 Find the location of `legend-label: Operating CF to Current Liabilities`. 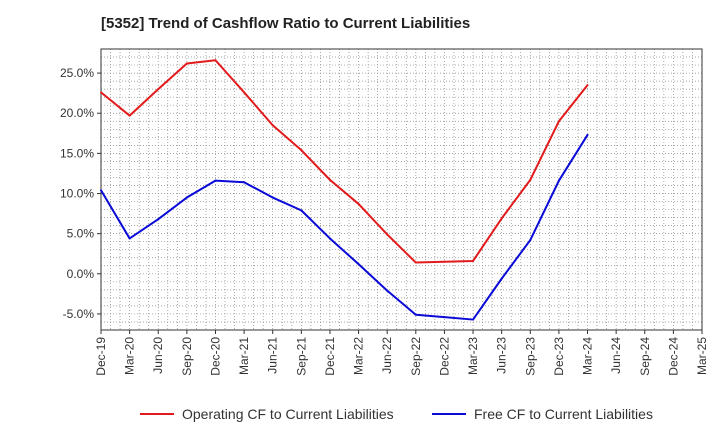

legend-label: Operating CF to Current Liabilities is located at coordinates (288, 414).